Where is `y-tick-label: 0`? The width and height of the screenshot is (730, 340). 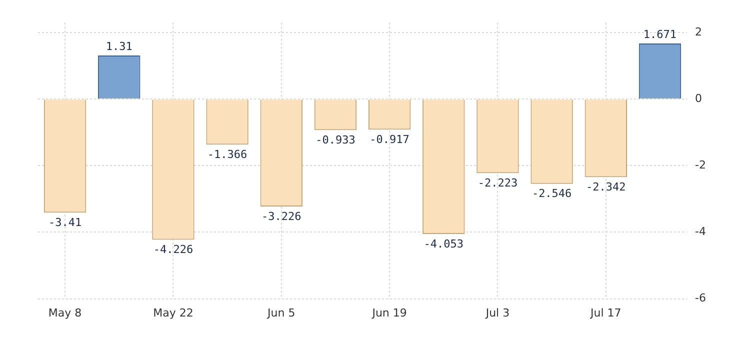
y-tick-label: 0 is located at coordinates (698, 98).